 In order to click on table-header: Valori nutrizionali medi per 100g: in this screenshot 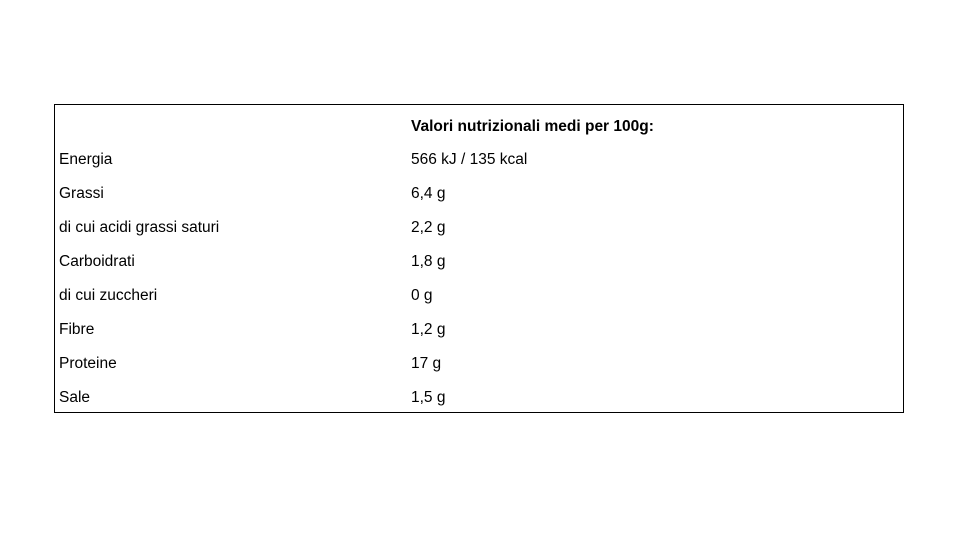, I will do `click(532, 126)`.